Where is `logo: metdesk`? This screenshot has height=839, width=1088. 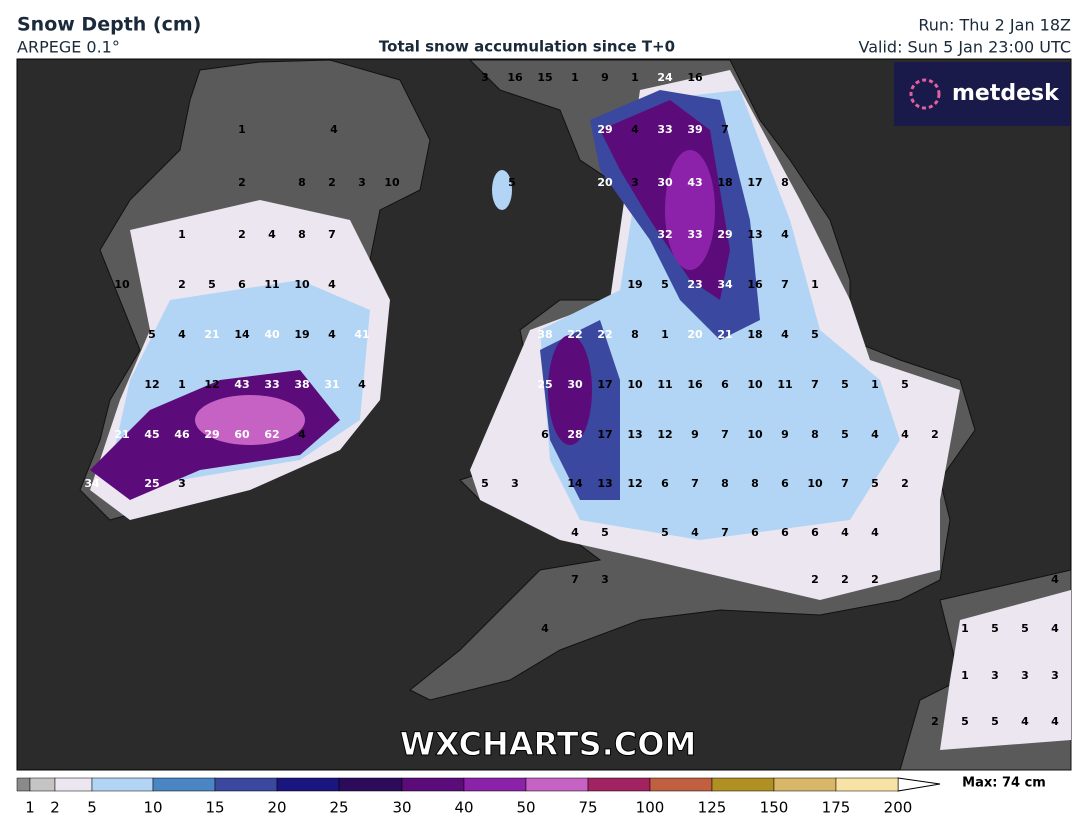 logo: metdesk is located at coordinates (1006, 93).